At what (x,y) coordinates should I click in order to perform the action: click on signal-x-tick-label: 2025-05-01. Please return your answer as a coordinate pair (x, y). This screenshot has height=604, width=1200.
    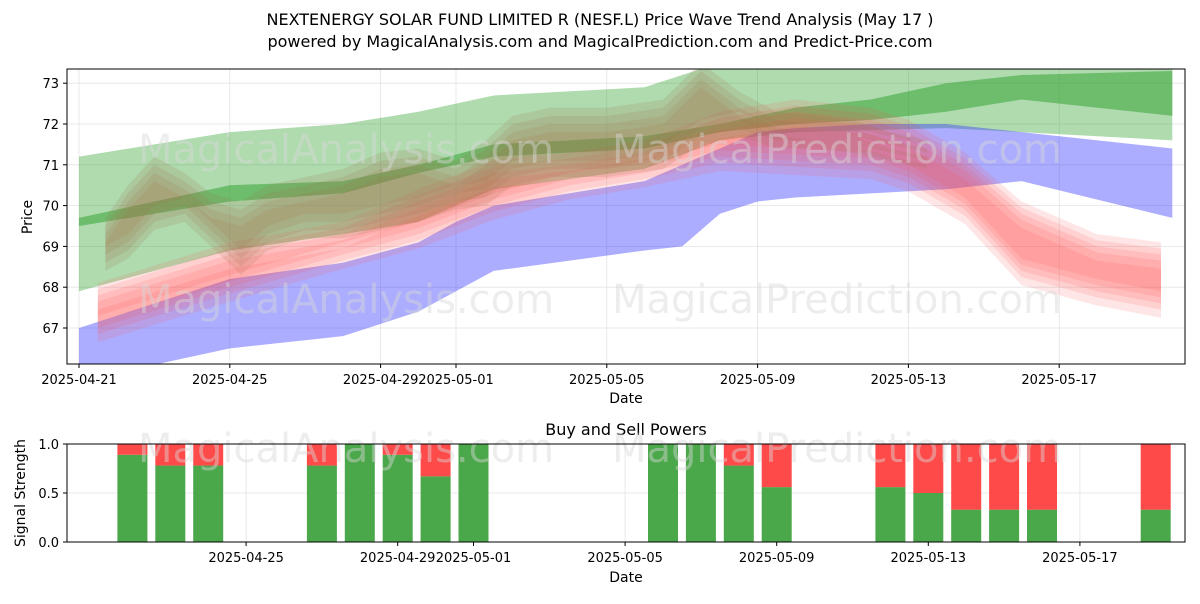
    Looking at the image, I should click on (474, 558).